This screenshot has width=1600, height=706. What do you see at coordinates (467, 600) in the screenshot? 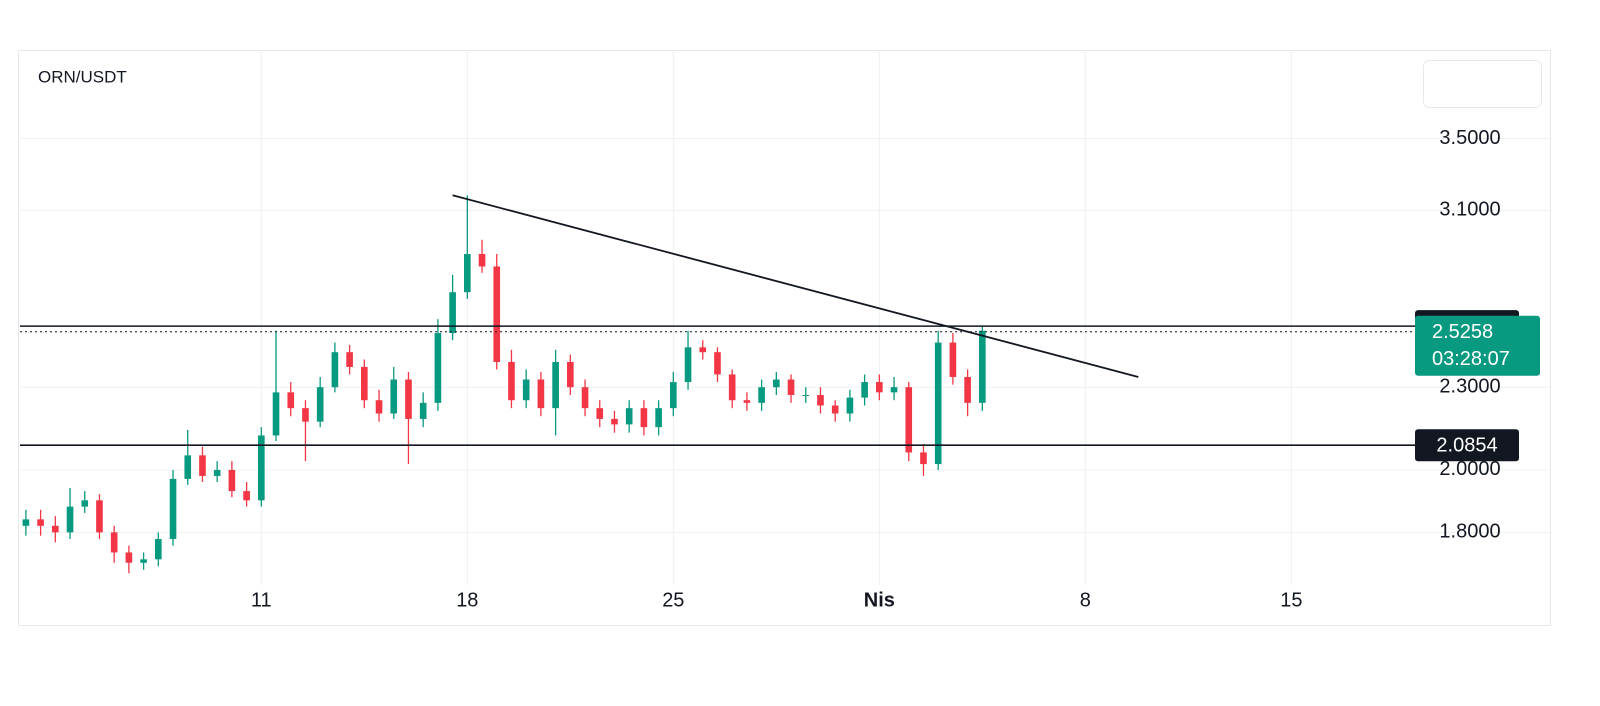
I see `x-tick-label: 18` at bounding box center [467, 600].